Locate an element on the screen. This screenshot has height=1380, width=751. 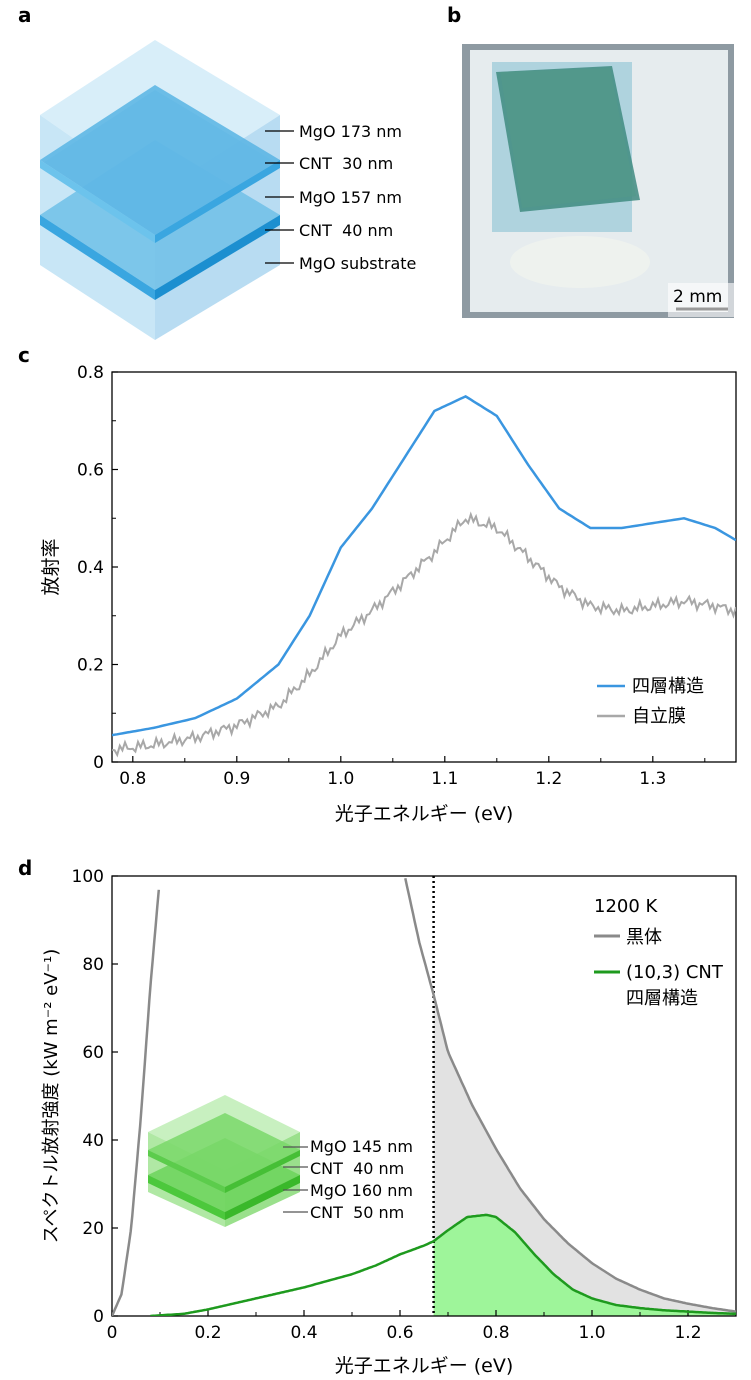
x-tick-label: 1.1 is located at coordinates (444, 779).